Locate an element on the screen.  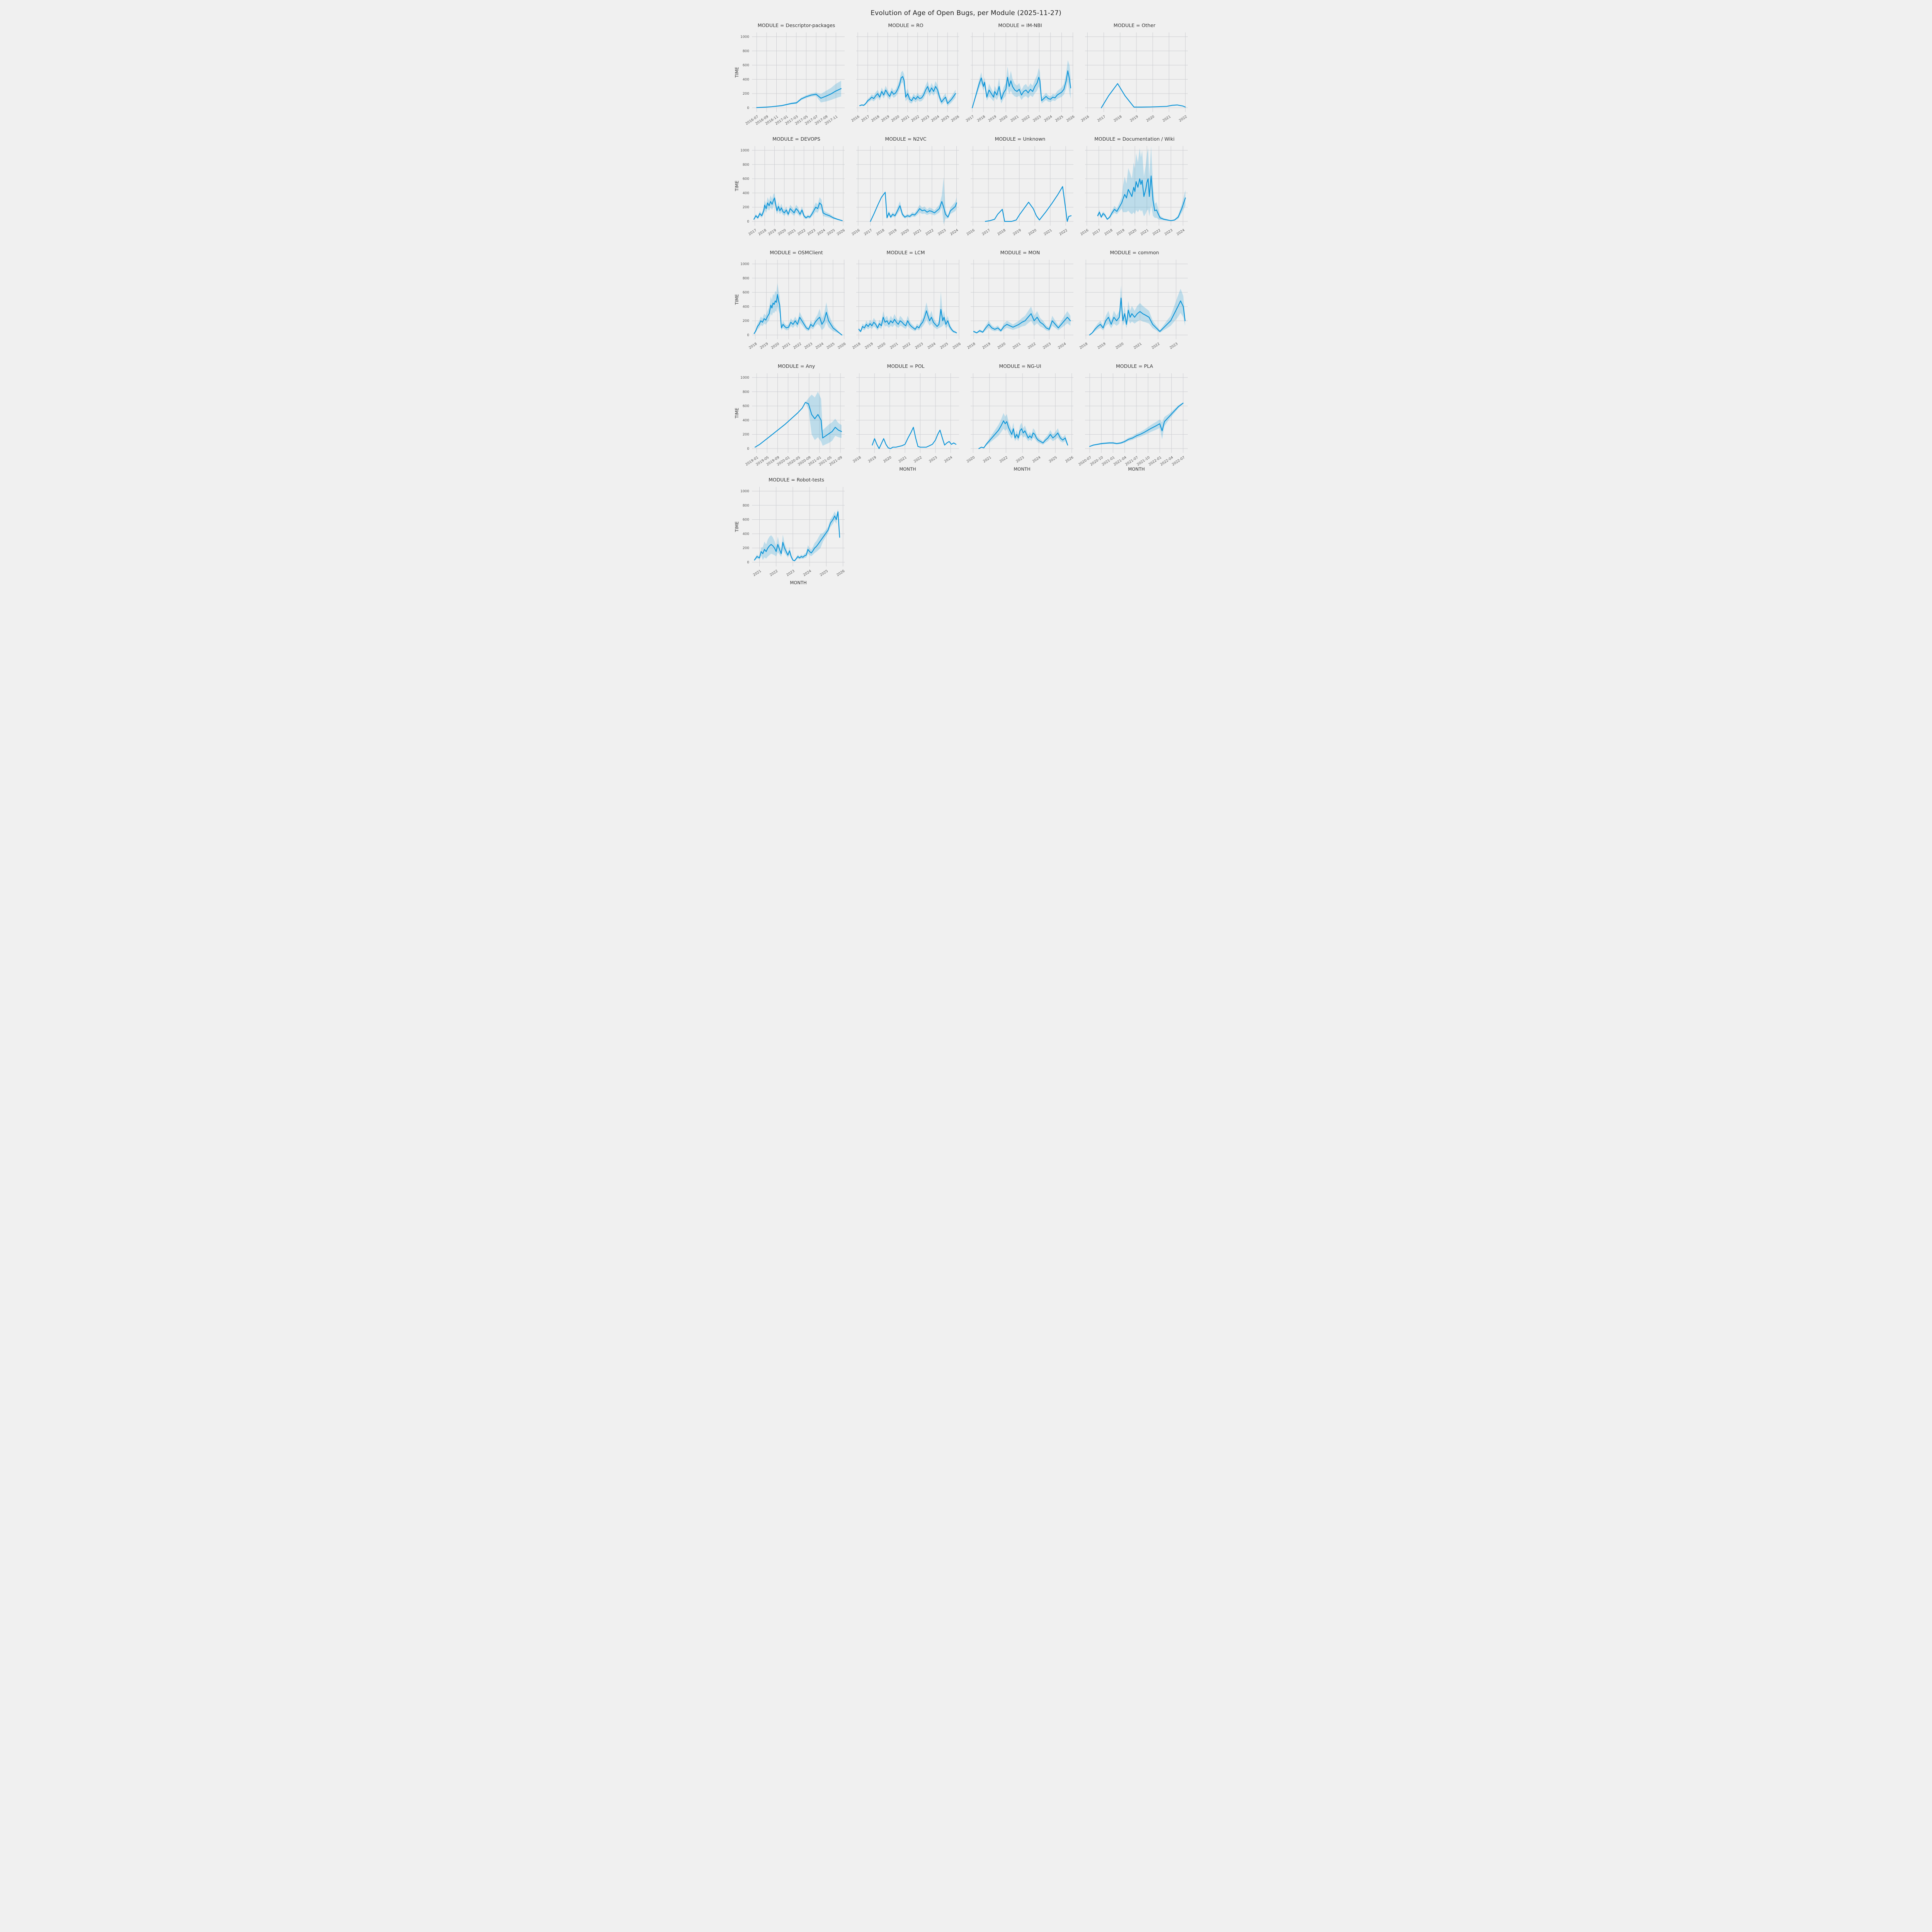
chart-title: MODULE = LCM is located at coordinates (906, 253).